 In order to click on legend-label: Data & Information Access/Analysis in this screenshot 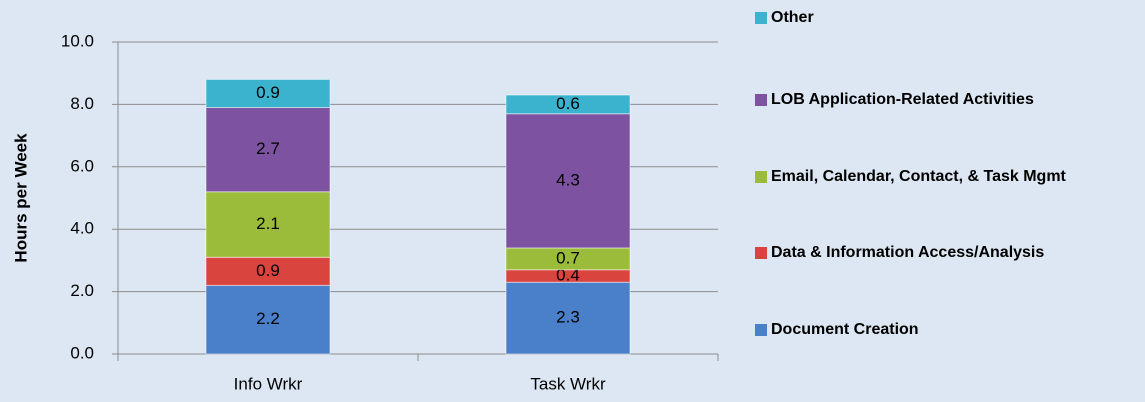, I will do `click(908, 252)`.